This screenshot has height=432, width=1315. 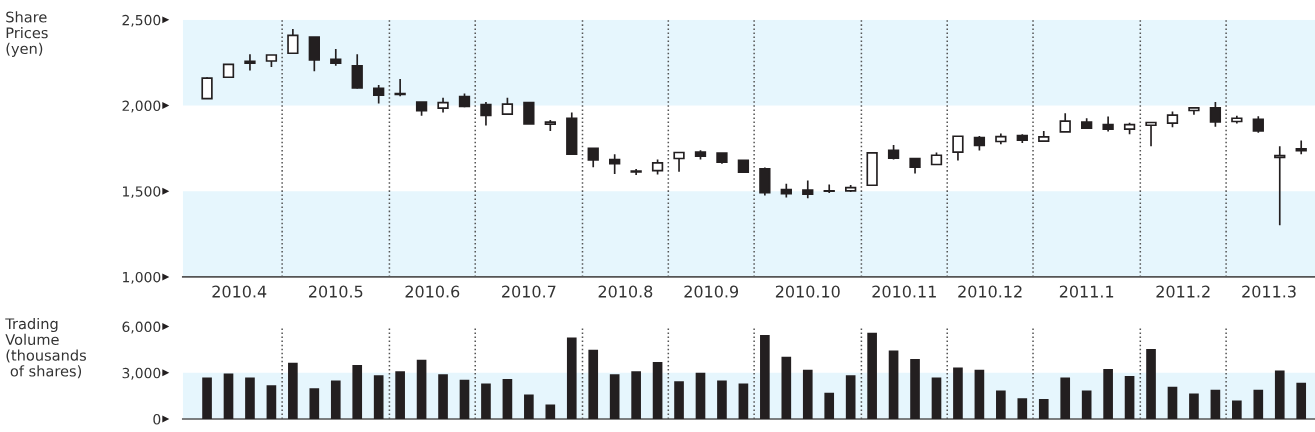 What do you see at coordinates (904, 291) in the screenshot?
I see `x-tick-label: 2010.11` at bounding box center [904, 291].